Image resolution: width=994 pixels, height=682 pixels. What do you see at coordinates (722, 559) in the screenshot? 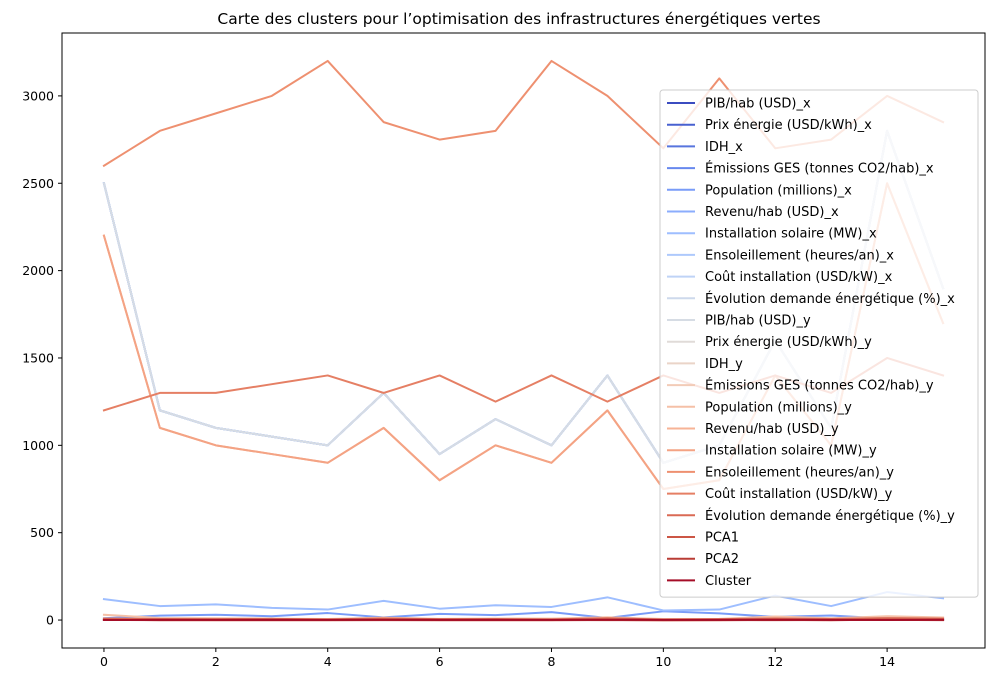
I see `legend-label: PCA2` at bounding box center [722, 559].